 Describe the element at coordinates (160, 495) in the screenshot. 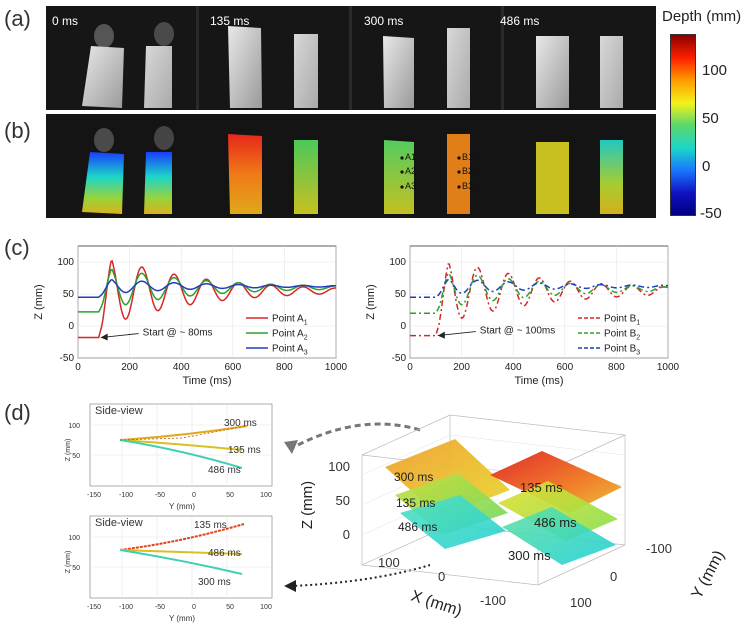

I see `side-view-top-xtick: -50` at that location.